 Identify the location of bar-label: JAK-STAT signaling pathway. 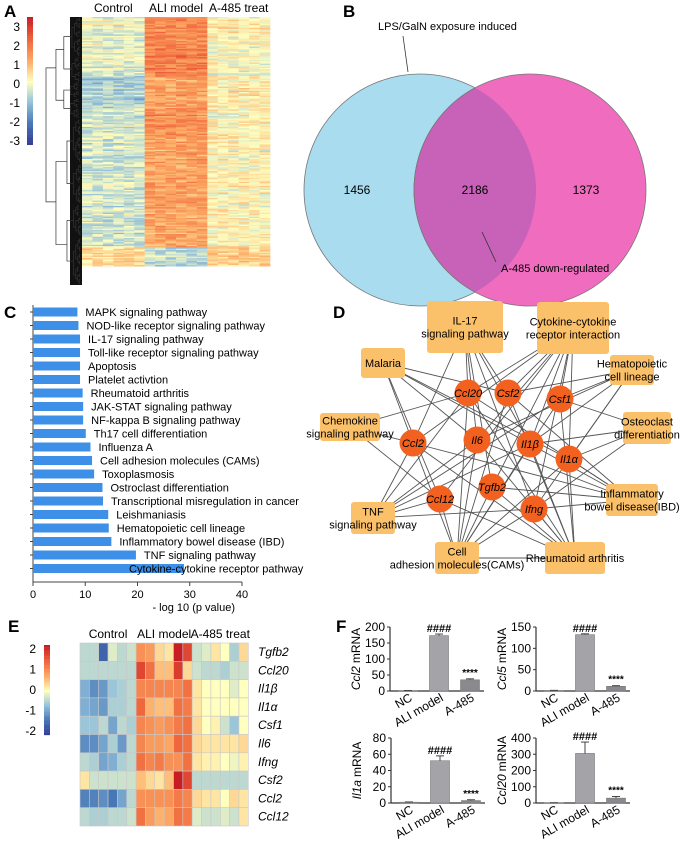
(161, 408).